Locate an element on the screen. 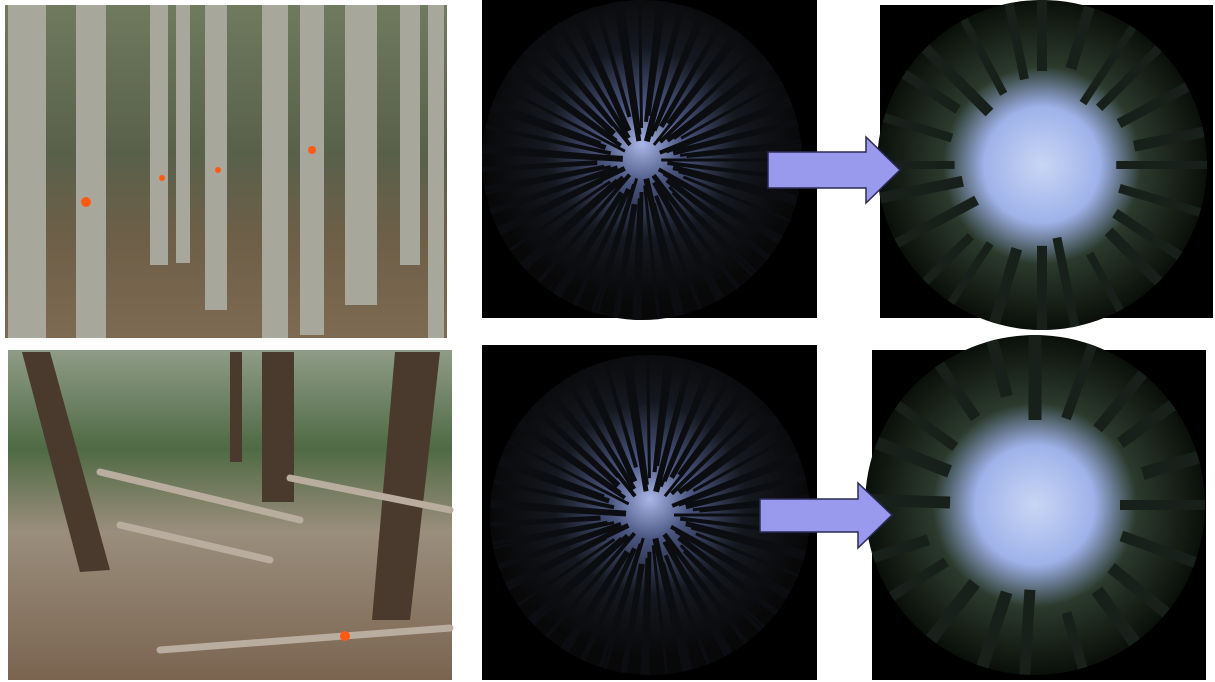 This screenshot has height=682, width=1215. hemispherical-photo-before-top is located at coordinates (649, 160).